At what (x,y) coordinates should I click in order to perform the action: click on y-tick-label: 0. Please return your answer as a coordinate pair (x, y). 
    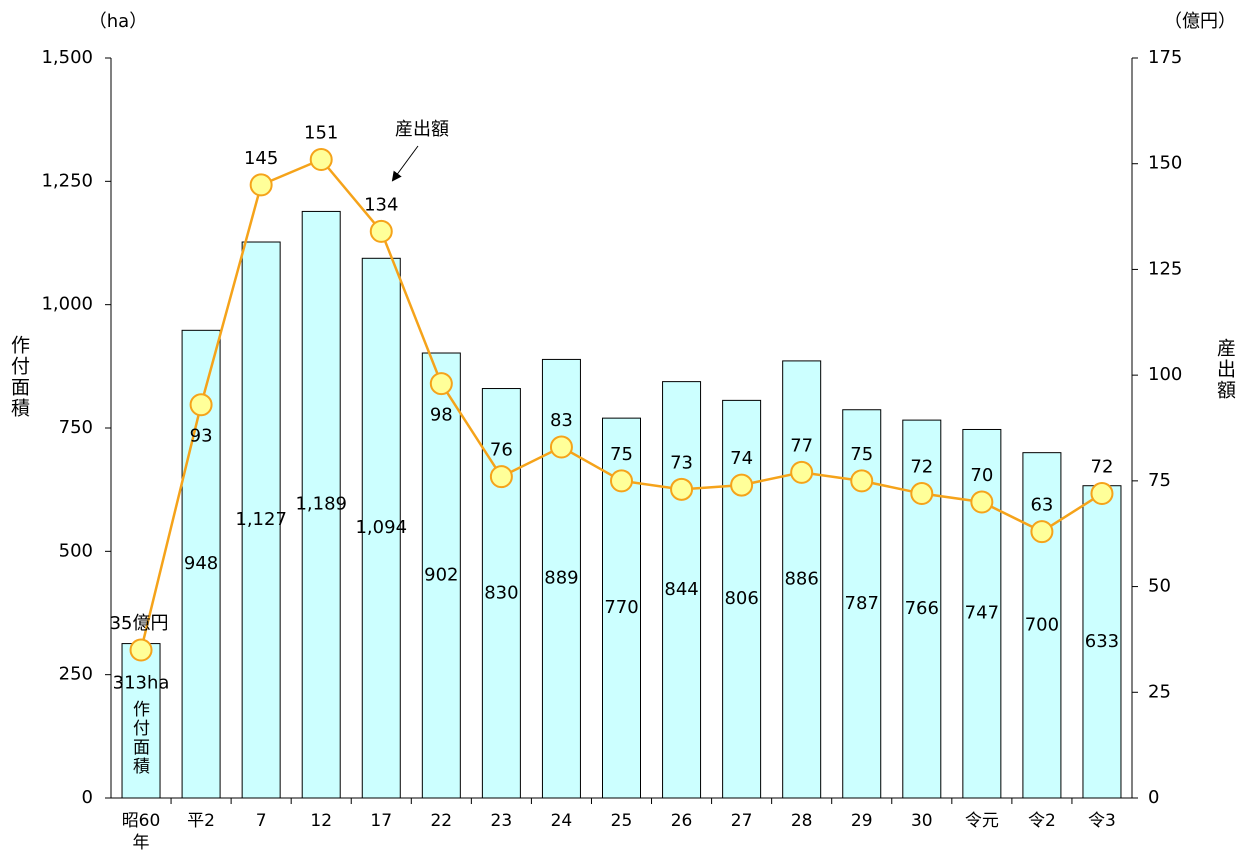
    Looking at the image, I should click on (87, 797).